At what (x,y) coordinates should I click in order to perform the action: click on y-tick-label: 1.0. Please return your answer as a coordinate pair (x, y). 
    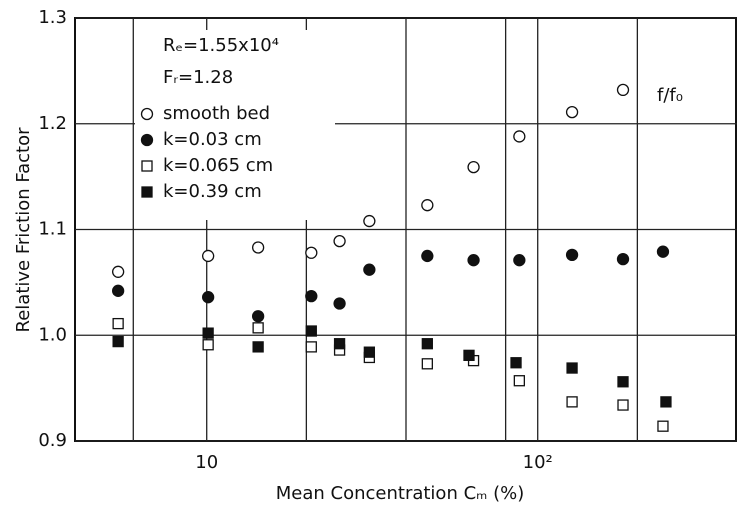
    Looking at the image, I should click on (52, 334).